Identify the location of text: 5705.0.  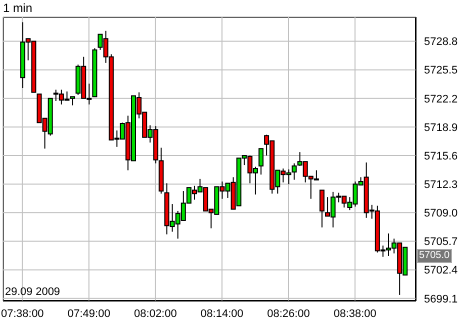
(434, 256).